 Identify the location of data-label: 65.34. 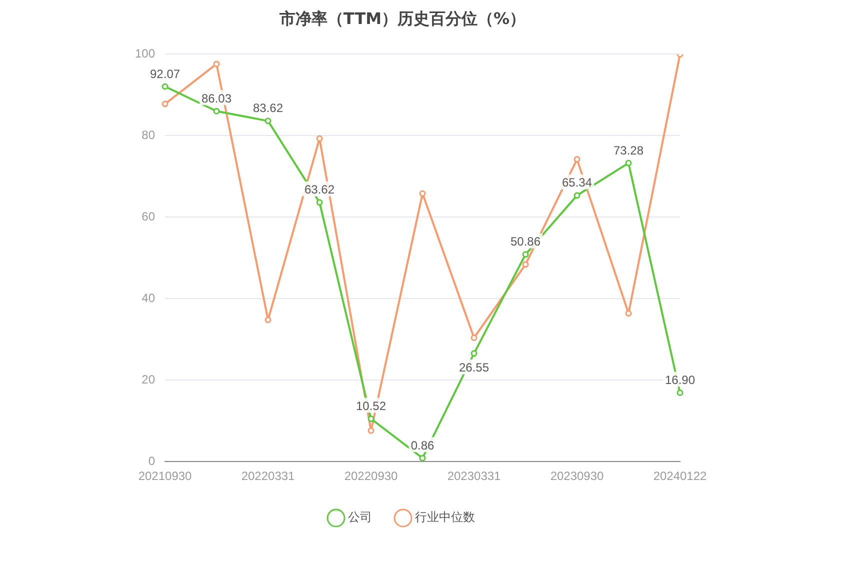
(577, 183).